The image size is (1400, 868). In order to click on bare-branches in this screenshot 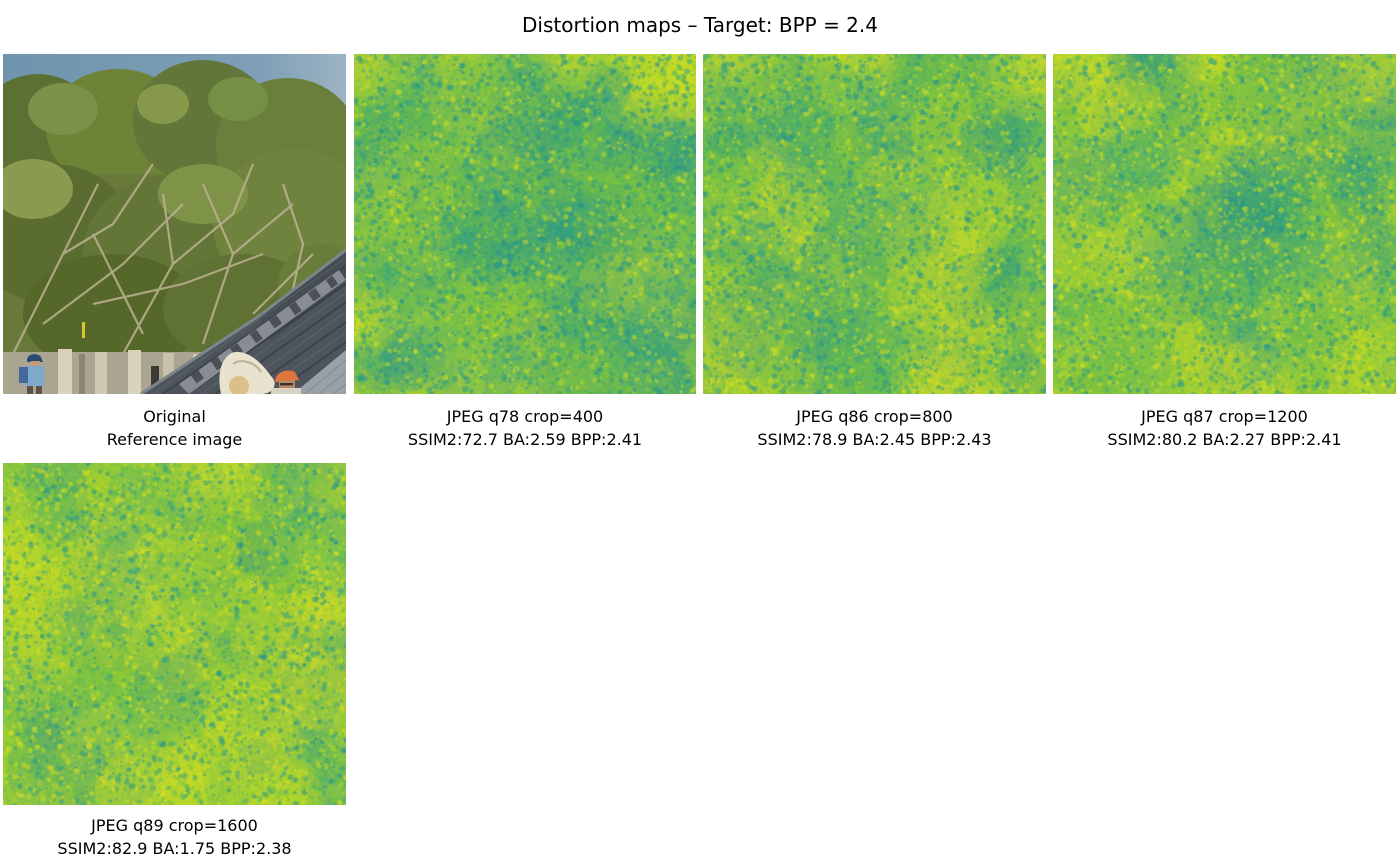, I will do `click(163, 259)`.